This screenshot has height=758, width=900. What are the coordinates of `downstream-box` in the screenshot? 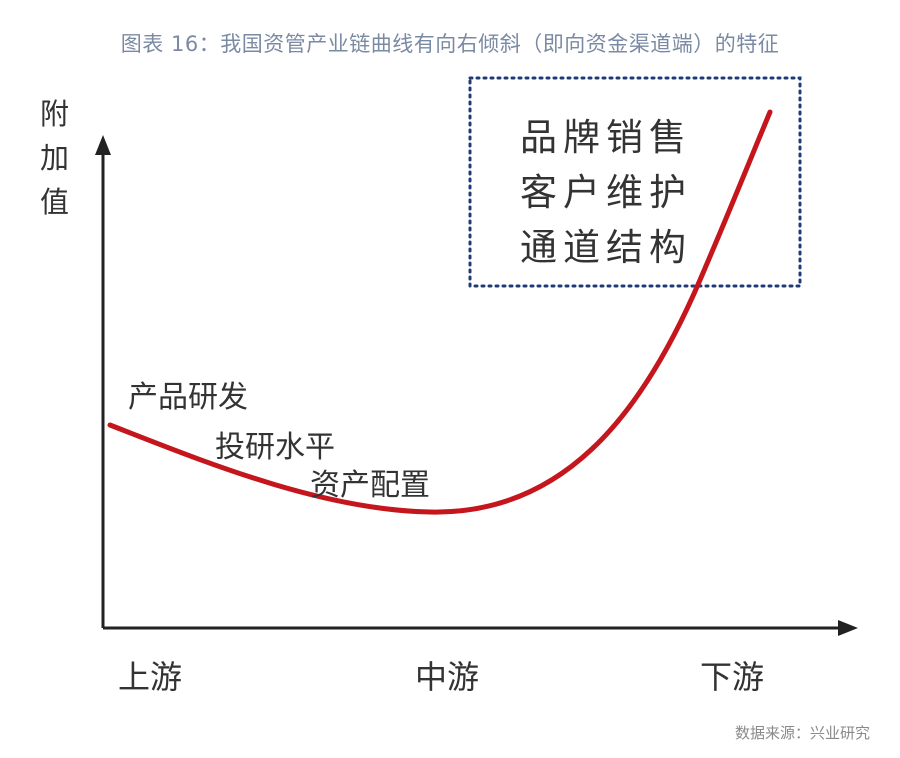 It's located at (635, 182).